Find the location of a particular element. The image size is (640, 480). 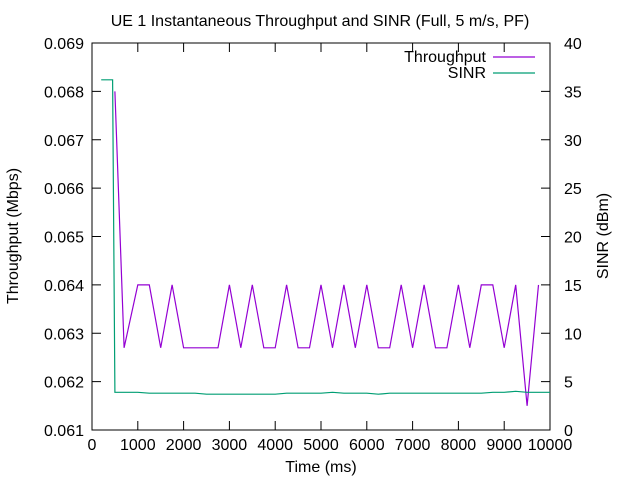

x-tick-label: 3000 is located at coordinates (230, 445).